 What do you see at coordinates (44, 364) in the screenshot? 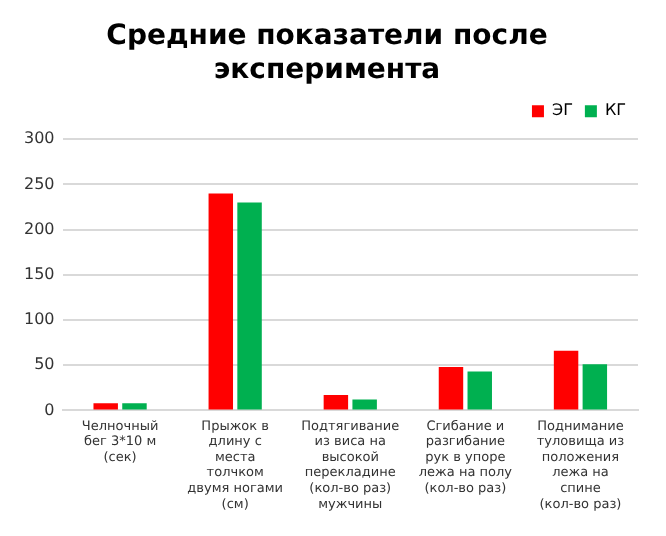
I see `y-tick-label: 50` at bounding box center [44, 364].